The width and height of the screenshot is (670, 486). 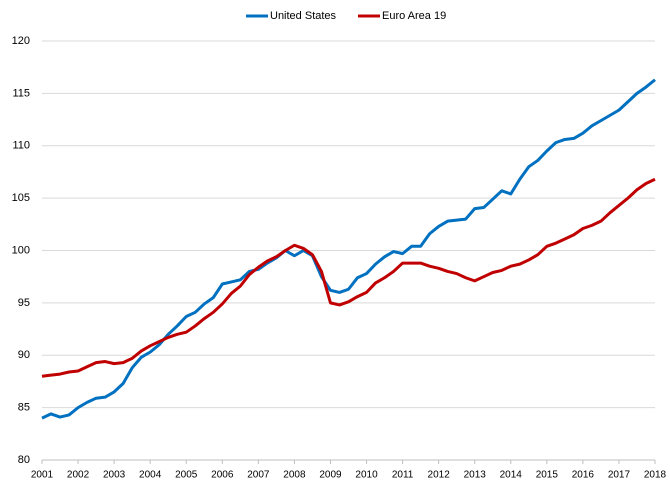 I want to click on x-tick-label: 2003, so click(x=114, y=475).